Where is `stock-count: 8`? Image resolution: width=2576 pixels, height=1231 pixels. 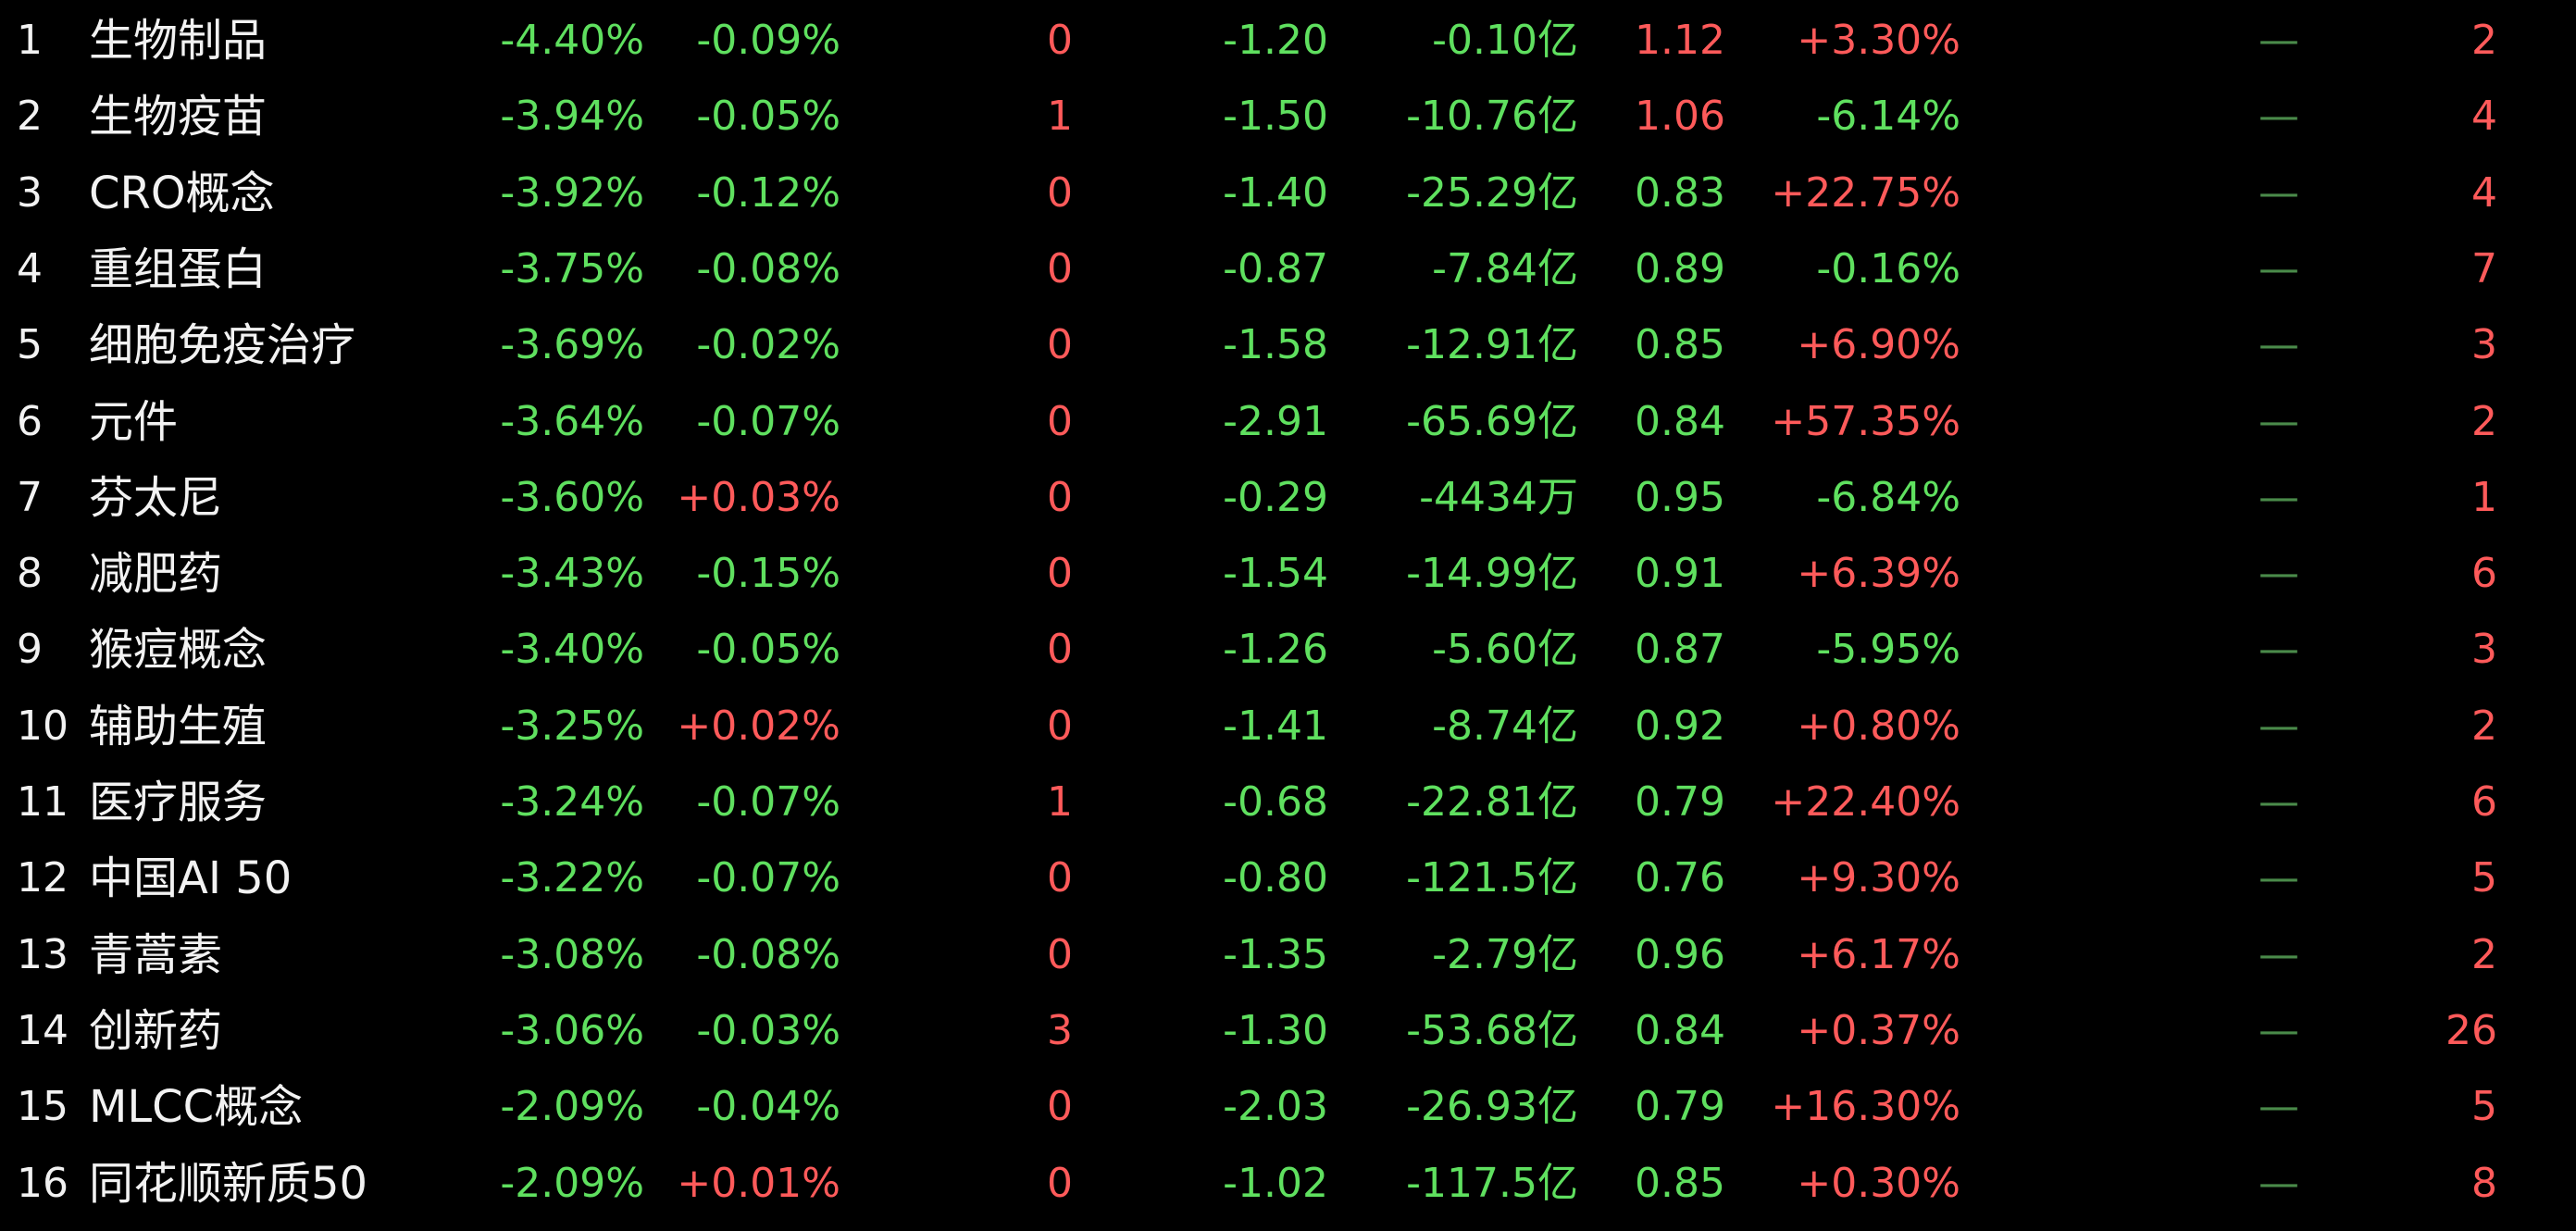 stock-count: 8 is located at coordinates (2484, 1183).